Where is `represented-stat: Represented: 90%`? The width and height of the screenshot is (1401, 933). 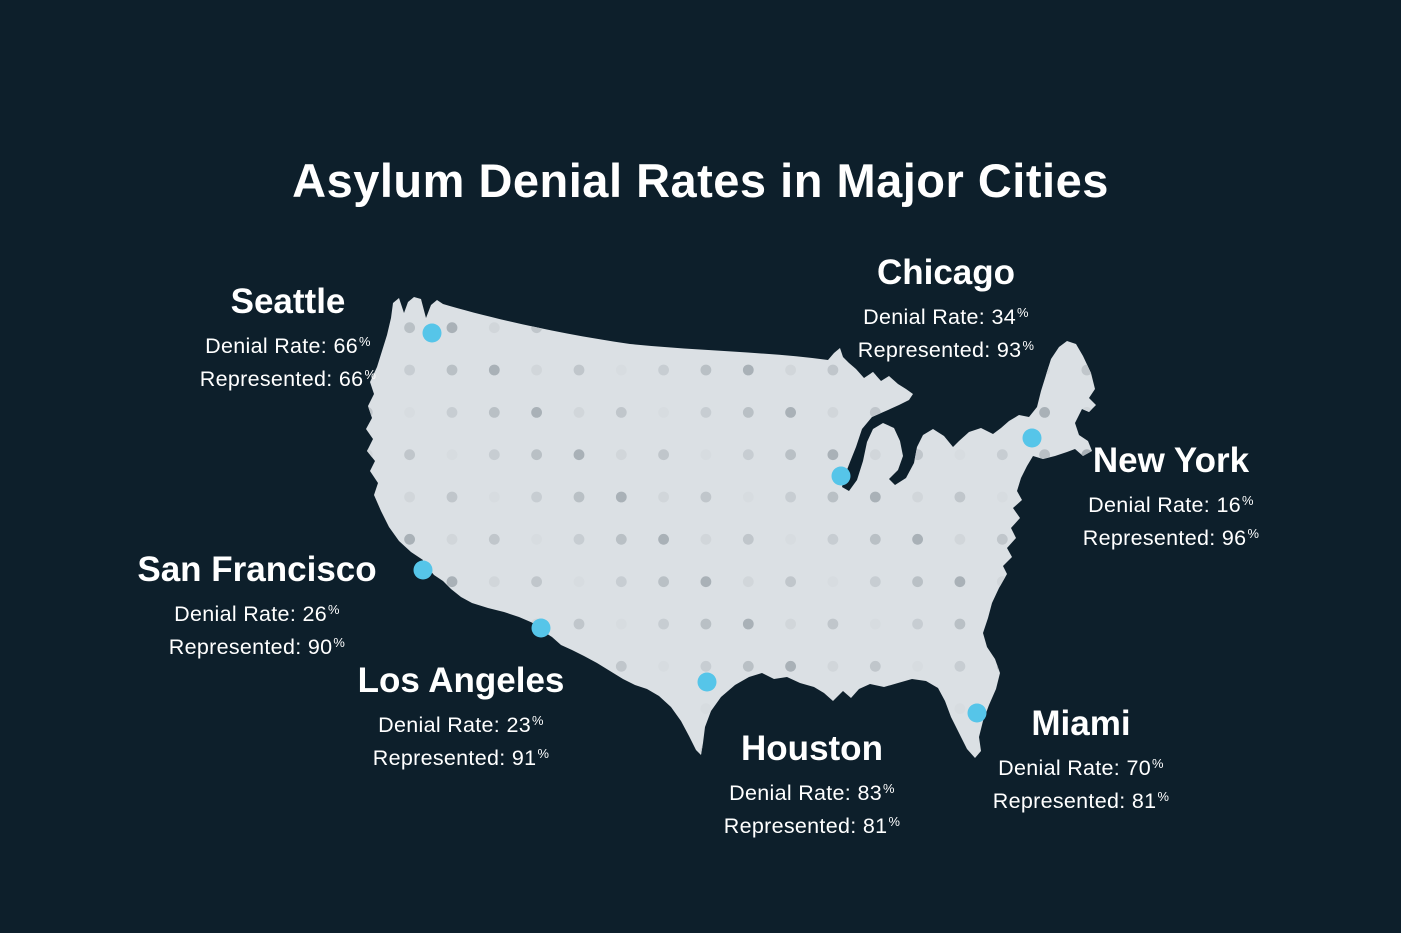 represented-stat: Represented: 90% is located at coordinates (257, 646).